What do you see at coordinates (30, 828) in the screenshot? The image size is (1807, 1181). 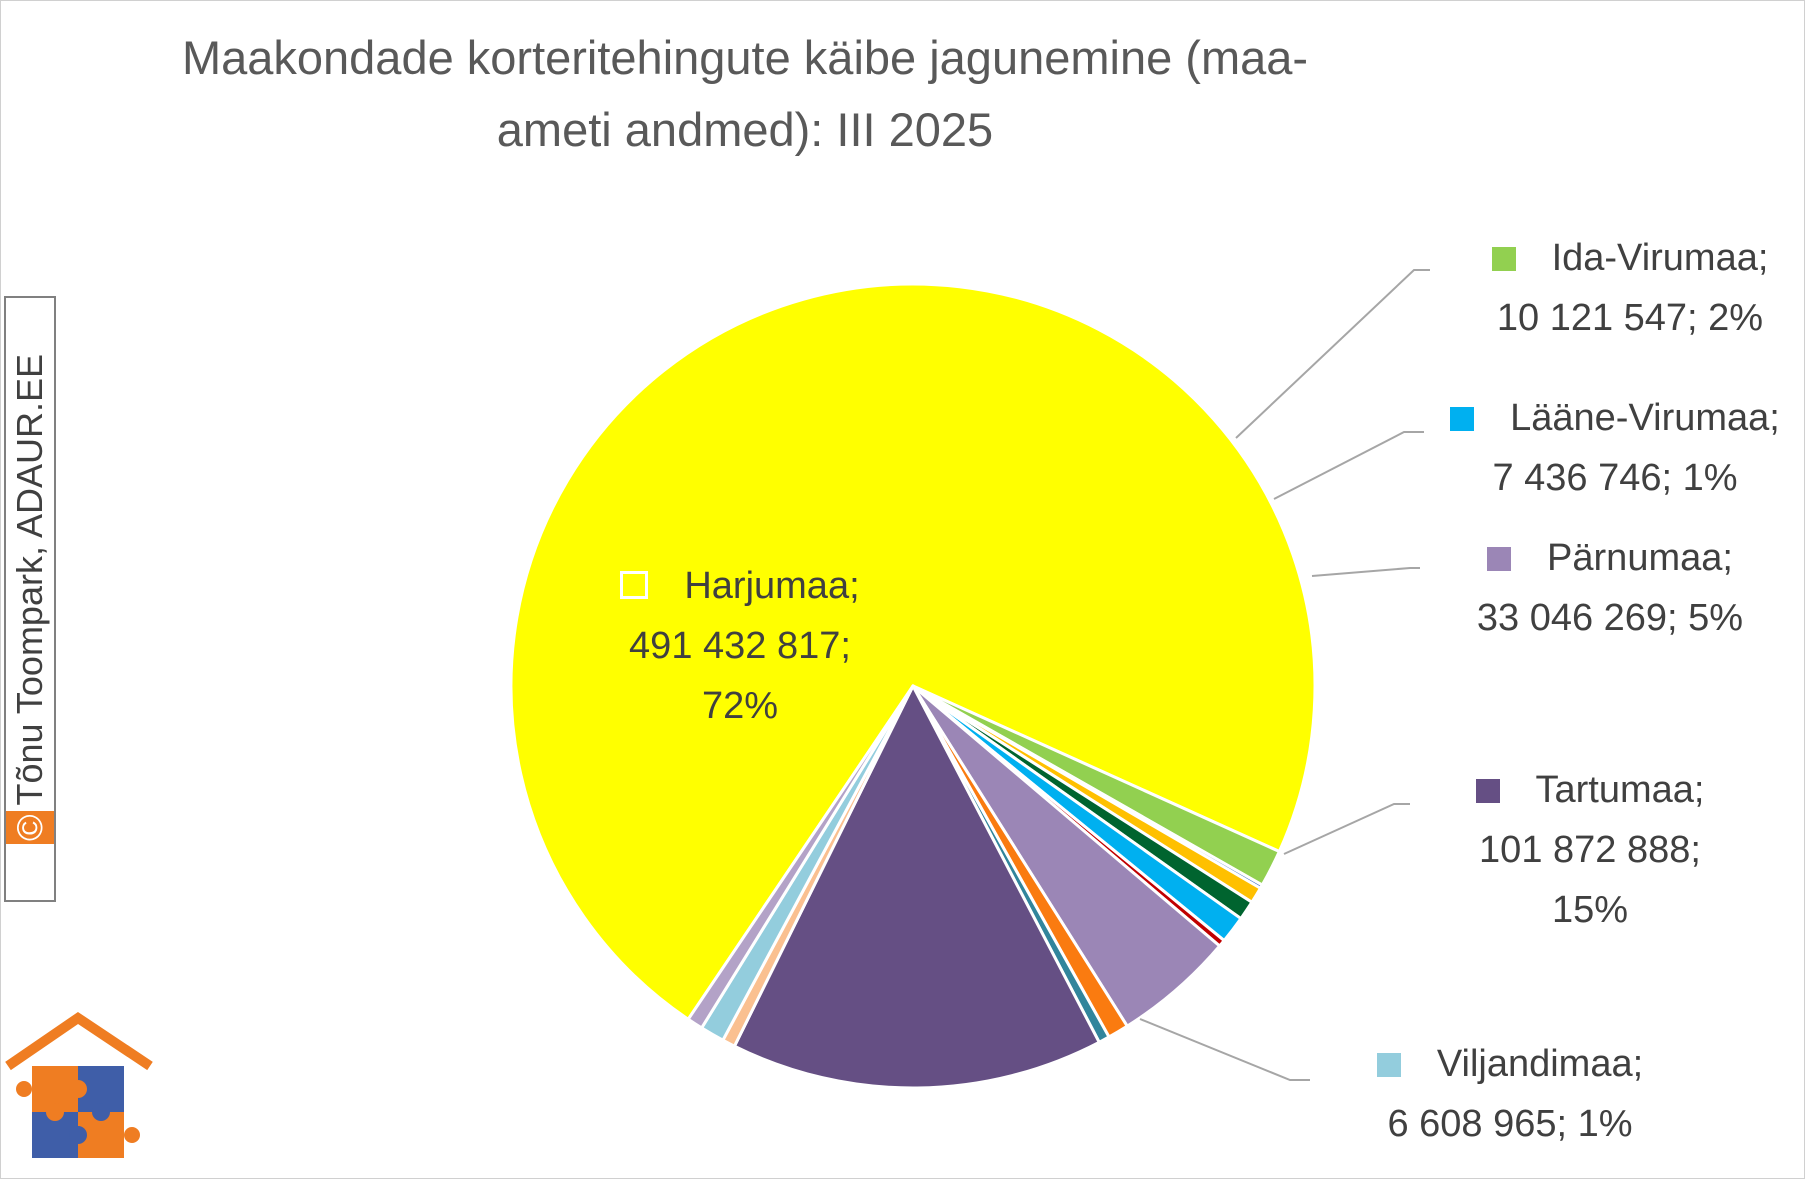 I see `copyright-mark: ©` at bounding box center [30, 828].